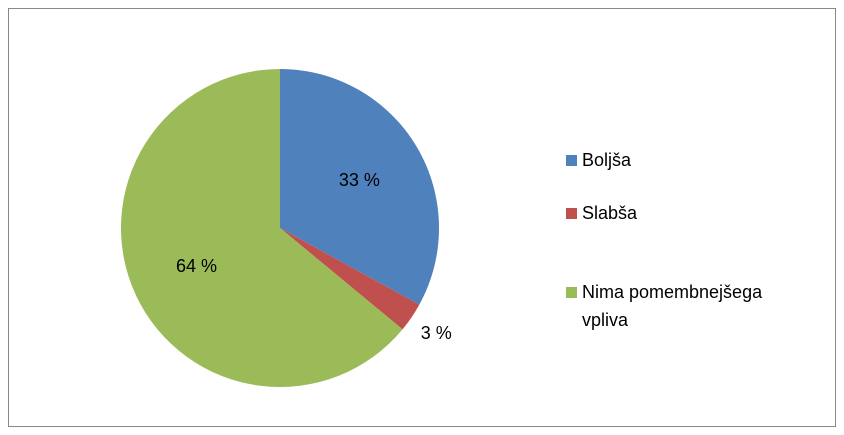 The image size is (844, 435). What do you see at coordinates (359, 180) in the screenshot?
I see `data-label: 33 %` at bounding box center [359, 180].